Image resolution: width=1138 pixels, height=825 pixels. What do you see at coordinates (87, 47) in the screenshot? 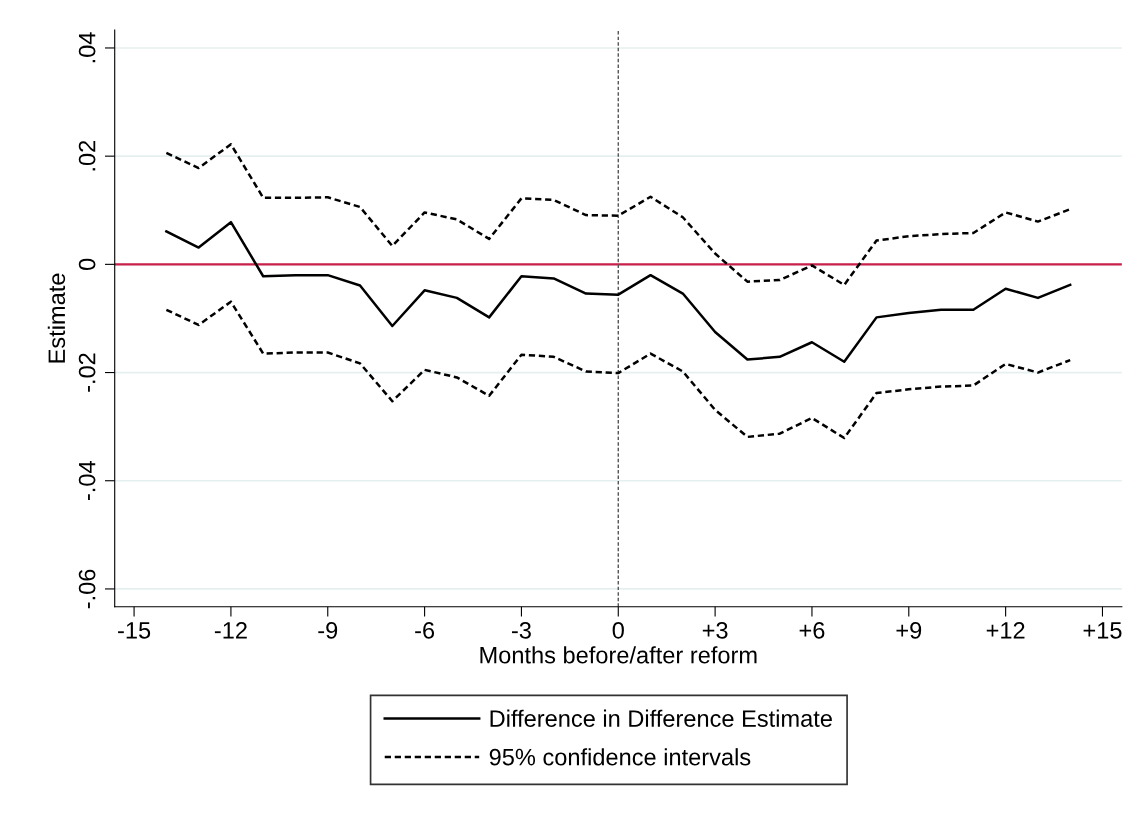
I see `y-tick-label: .04` at bounding box center [87, 47].